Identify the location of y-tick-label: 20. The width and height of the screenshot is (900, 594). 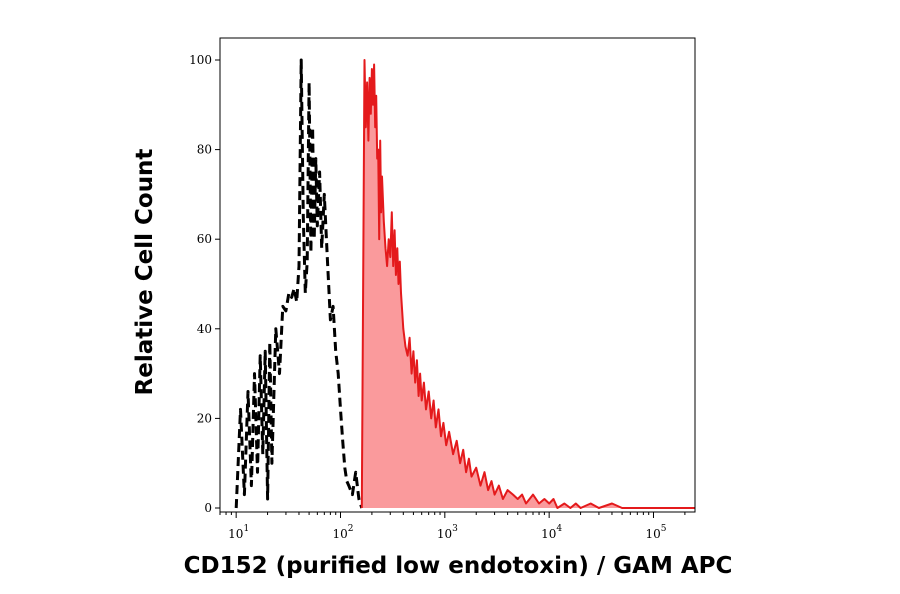
(204, 418).